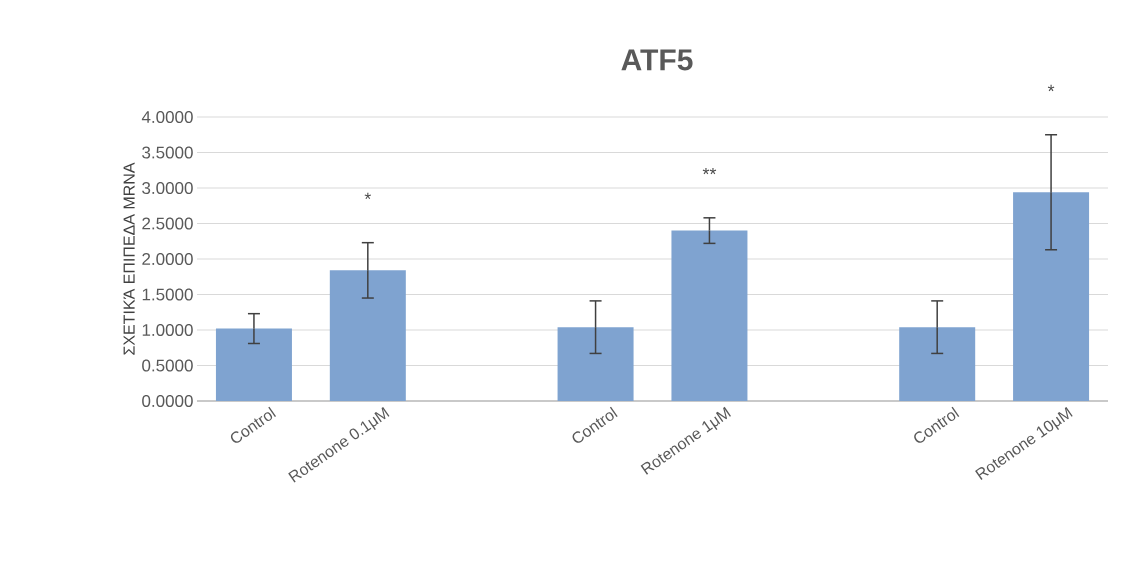 This screenshot has width=1124, height=563. I want to click on y-tick-label: 0.0000, so click(167, 401).